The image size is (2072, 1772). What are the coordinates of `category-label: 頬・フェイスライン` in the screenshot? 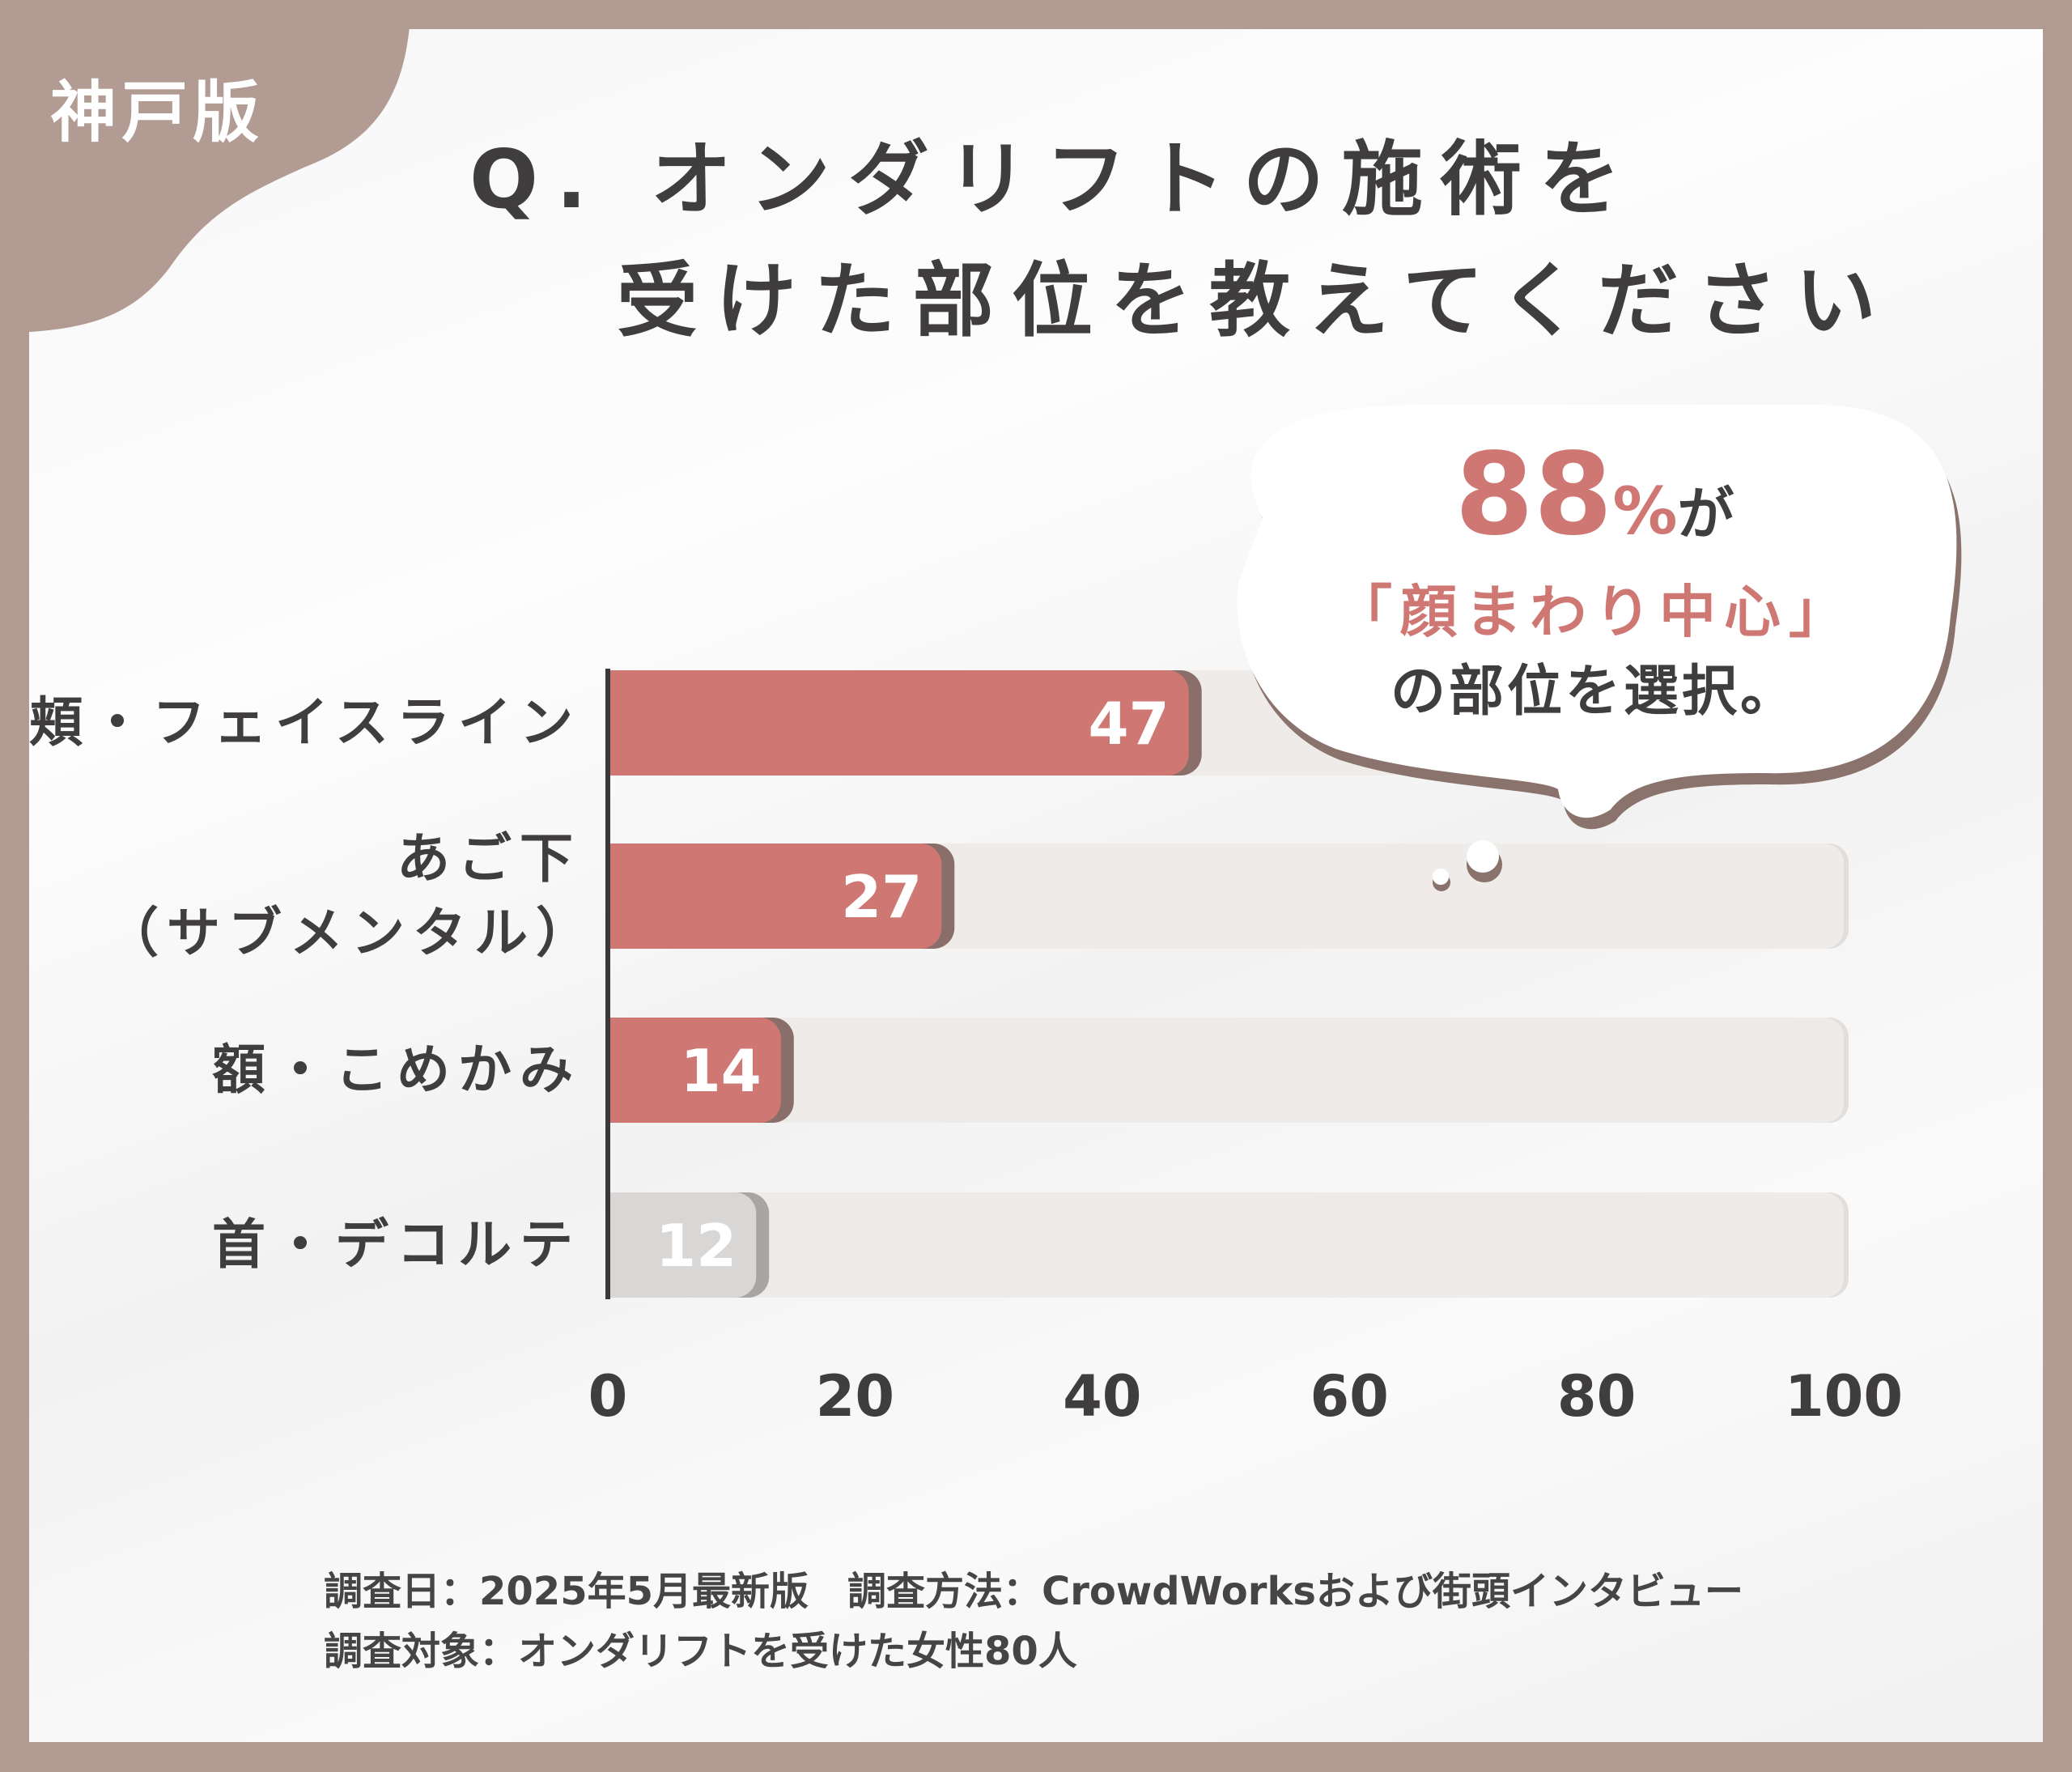 It's located at (305, 723).